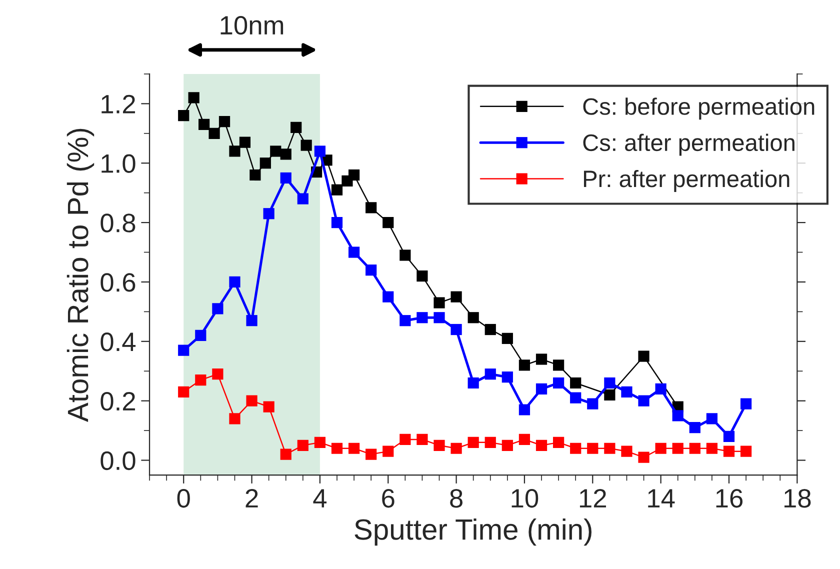  Describe the element at coordinates (593, 498) in the screenshot. I see `x-tick-label: 12` at that location.